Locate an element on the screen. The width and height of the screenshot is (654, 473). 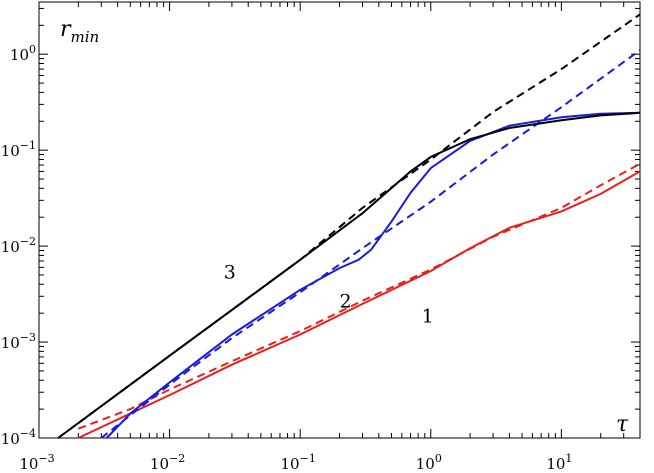
y-tick-label: 10⁻² is located at coordinates (18, 245).